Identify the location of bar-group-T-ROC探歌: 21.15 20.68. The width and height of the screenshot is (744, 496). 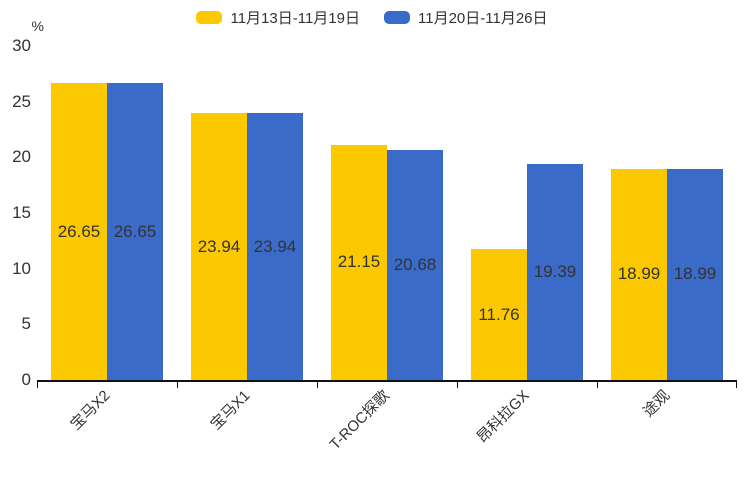
(387, 213).